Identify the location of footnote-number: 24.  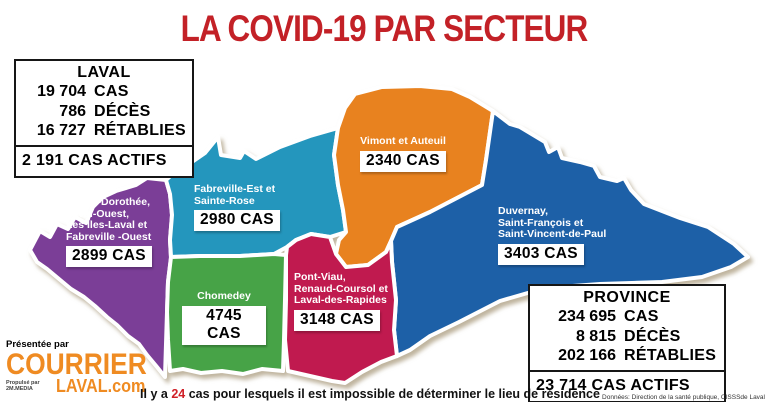
(178, 394).